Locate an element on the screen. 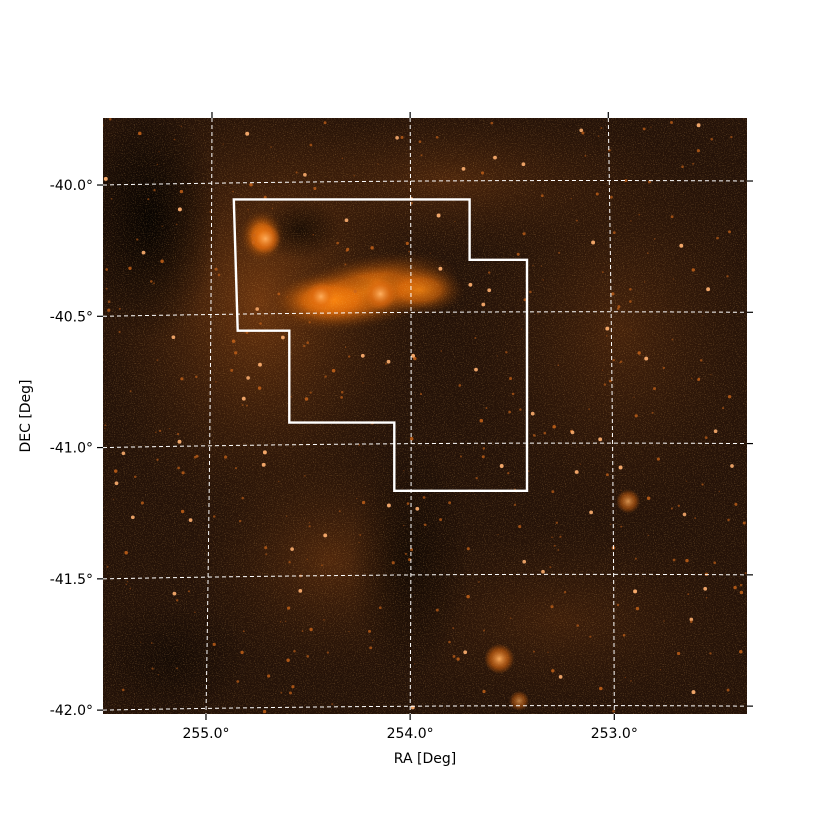 The height and width of the screenshot is (826, 830). y-tick-label-0: -40.0° is located at coordinates (71, 186).